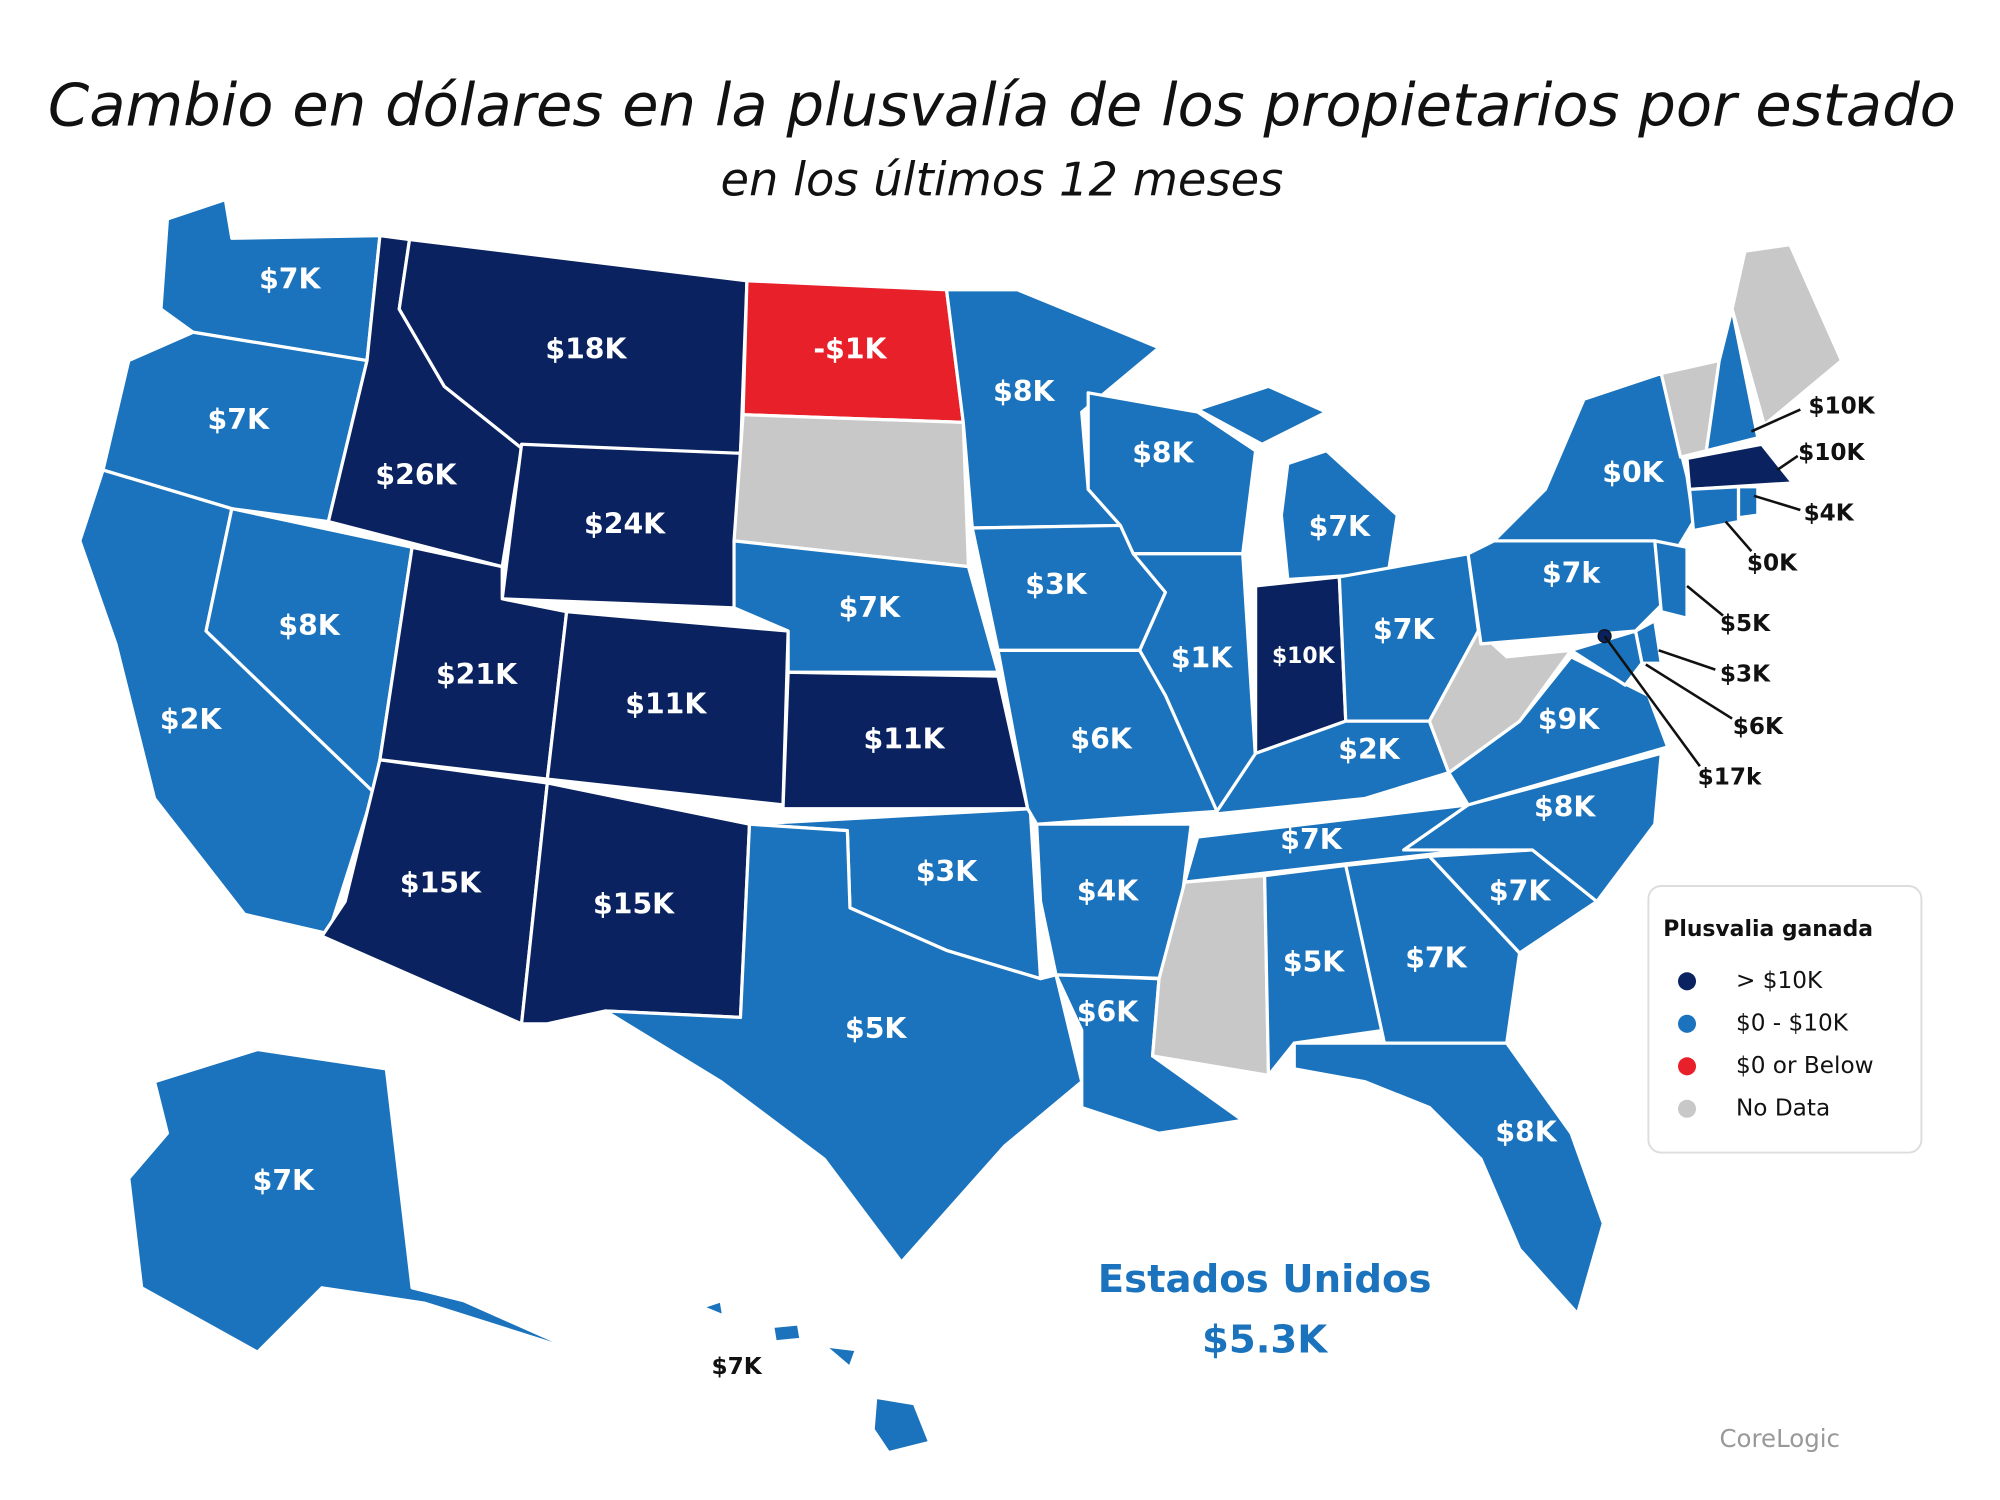  I want to click on state-label: $1K, so click(1202, 657).